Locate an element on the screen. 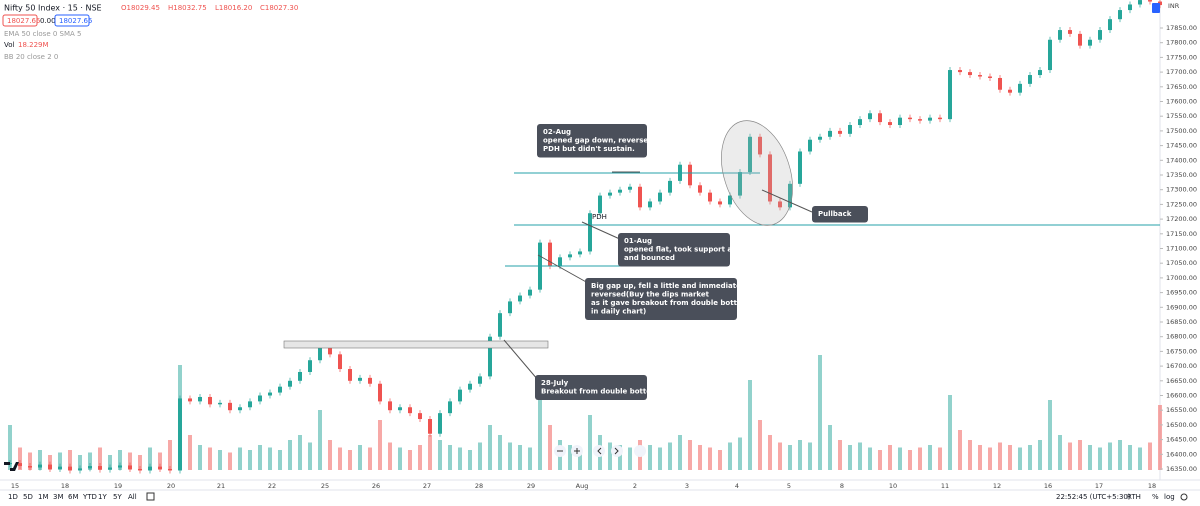 The height and width of the screenshot is (506, 1200). session: RTH is located at coordinates (1134, 497).